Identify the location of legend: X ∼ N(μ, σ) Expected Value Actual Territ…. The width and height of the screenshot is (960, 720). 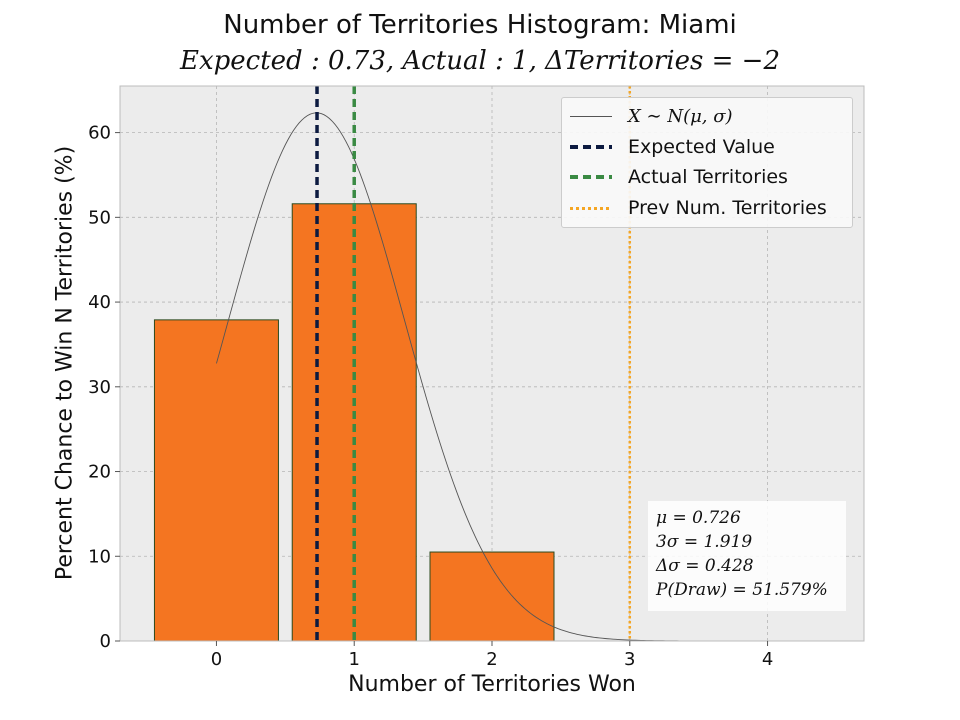
(707, 162).